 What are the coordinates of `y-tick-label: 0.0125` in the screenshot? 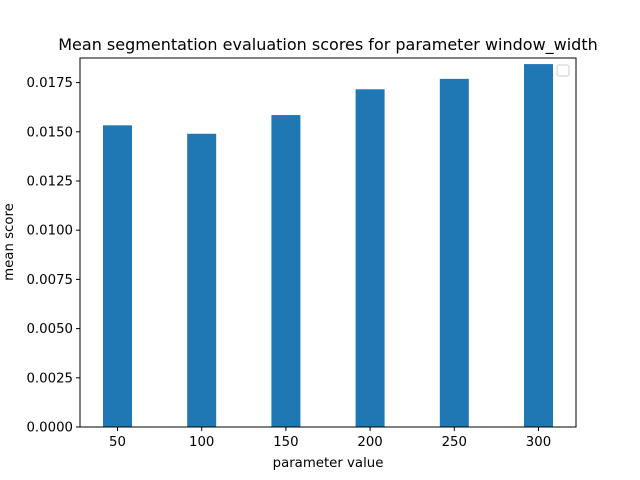 It's located at (49, 182).